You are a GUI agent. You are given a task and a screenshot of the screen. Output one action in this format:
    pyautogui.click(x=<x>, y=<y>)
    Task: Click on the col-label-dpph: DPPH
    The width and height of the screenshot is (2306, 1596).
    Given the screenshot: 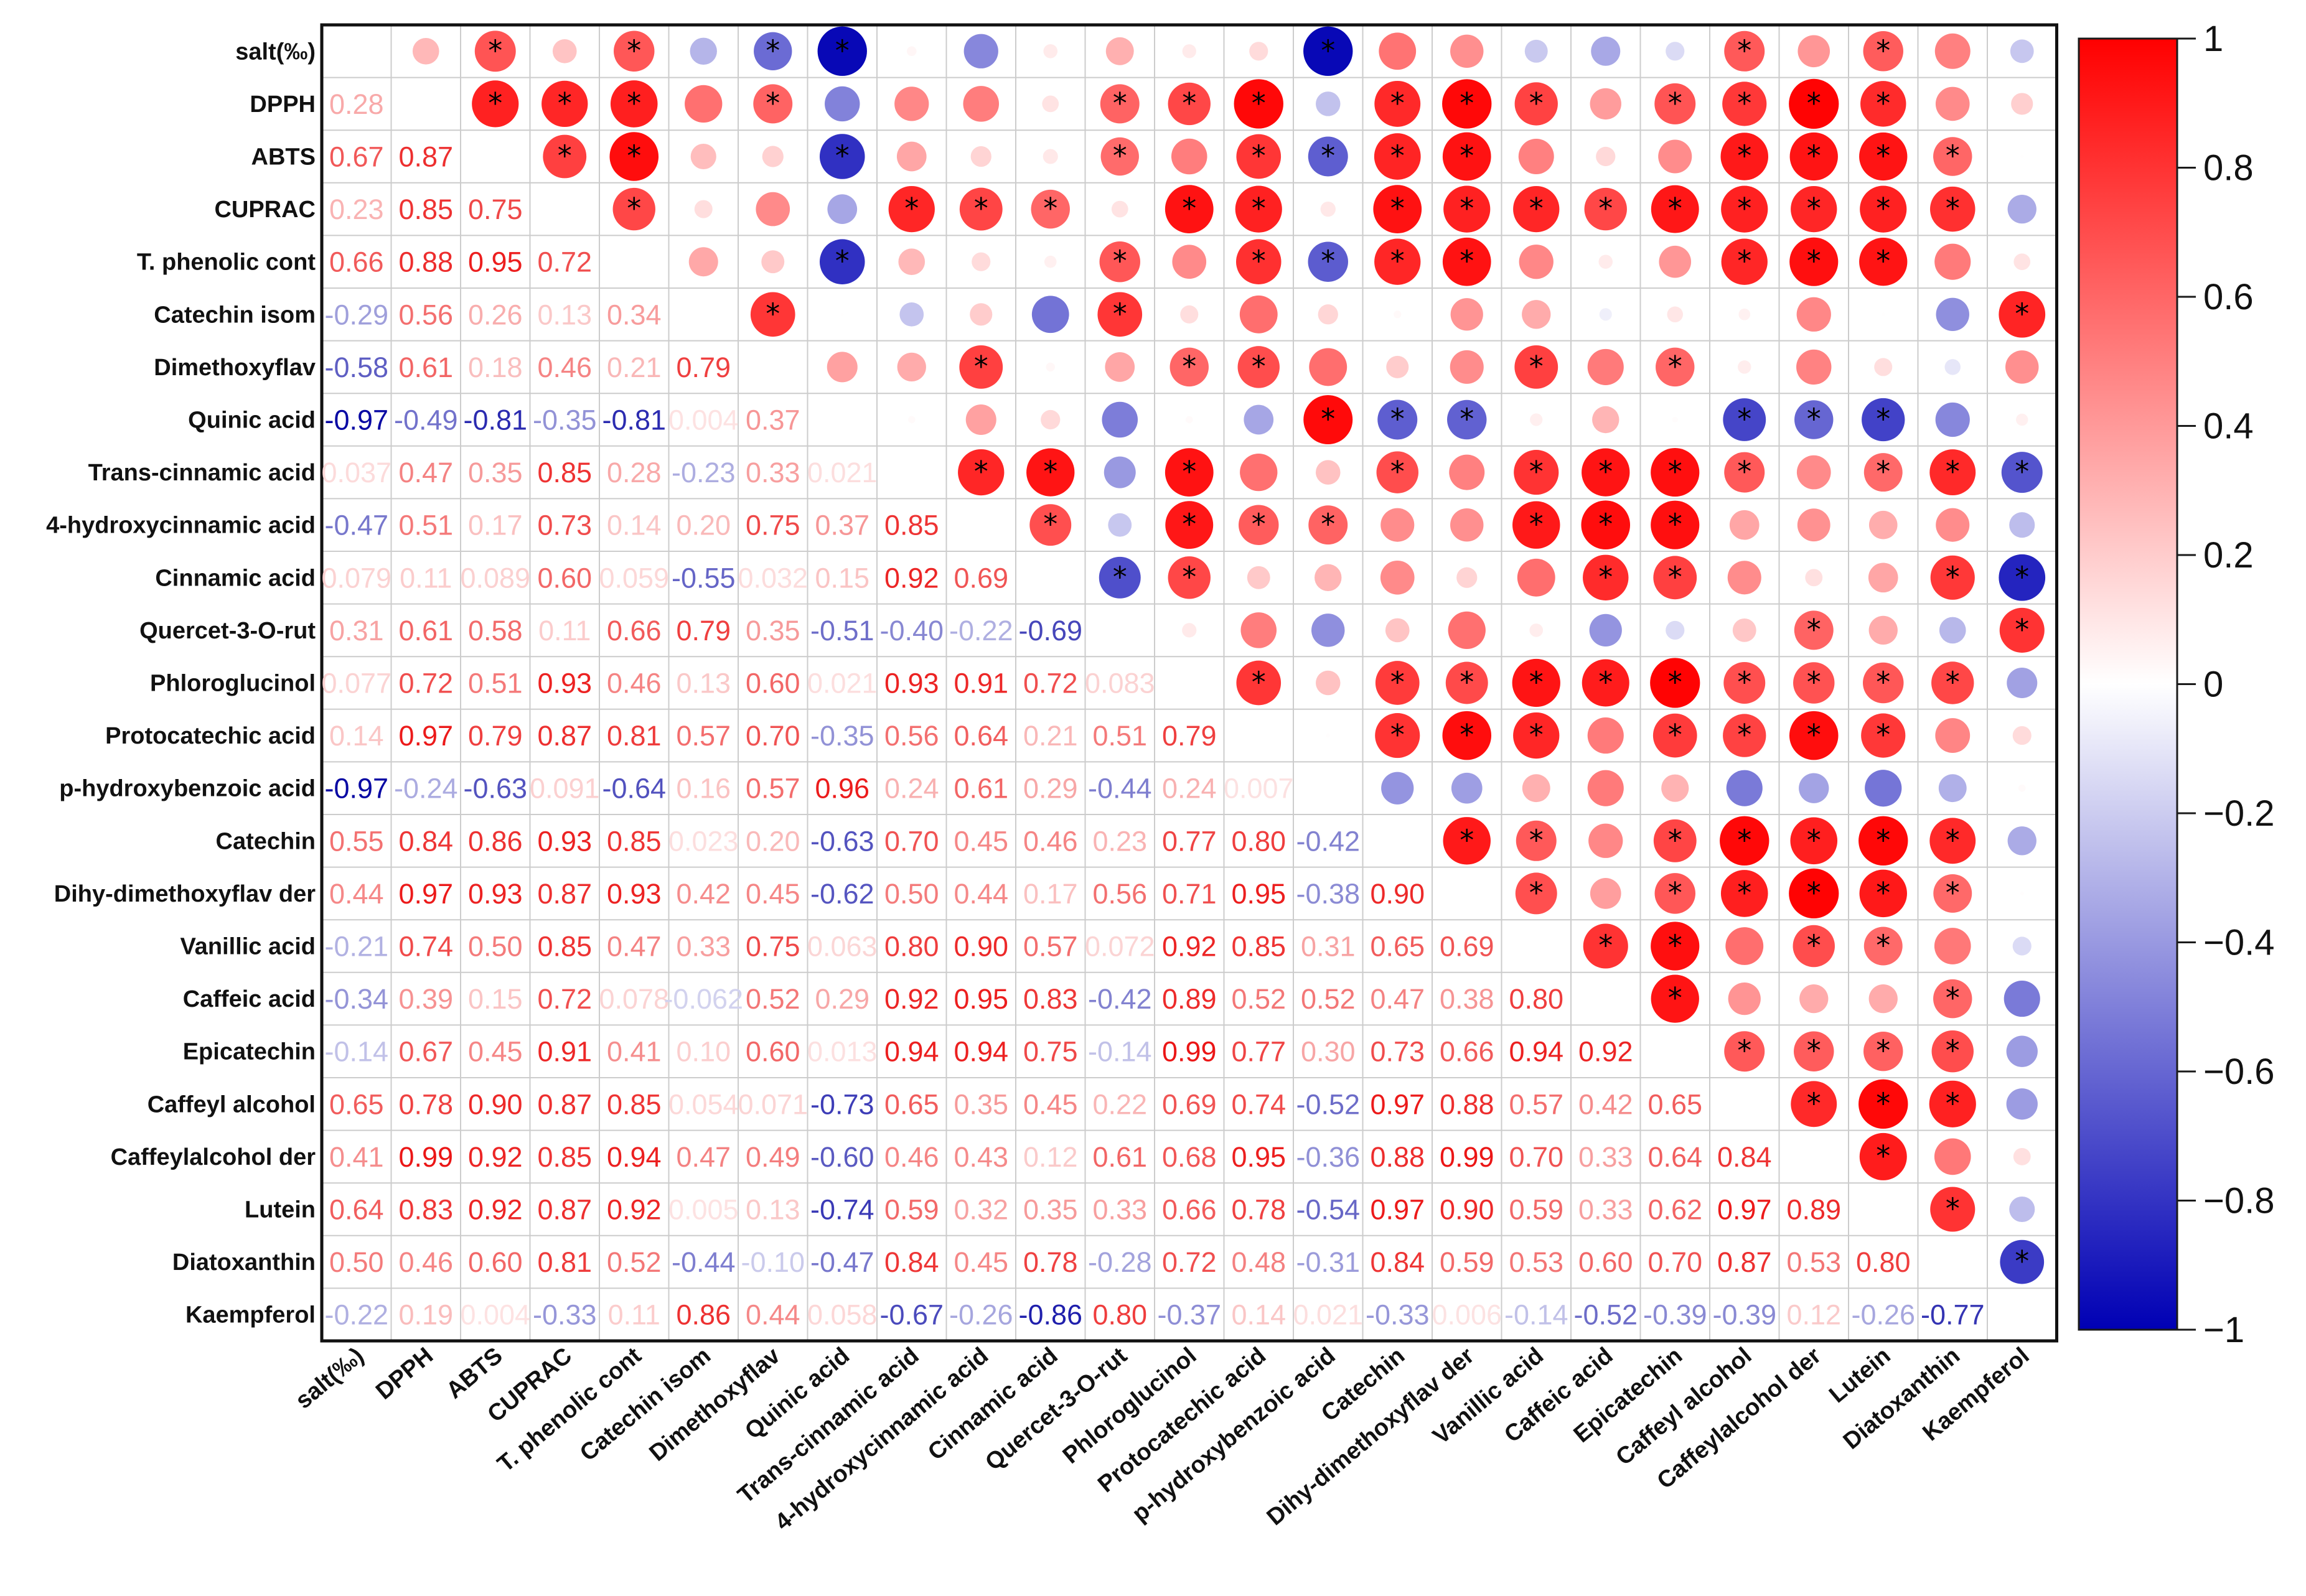 What is the action you would take?
    pyautogui.click(x=404, y=1374)
    